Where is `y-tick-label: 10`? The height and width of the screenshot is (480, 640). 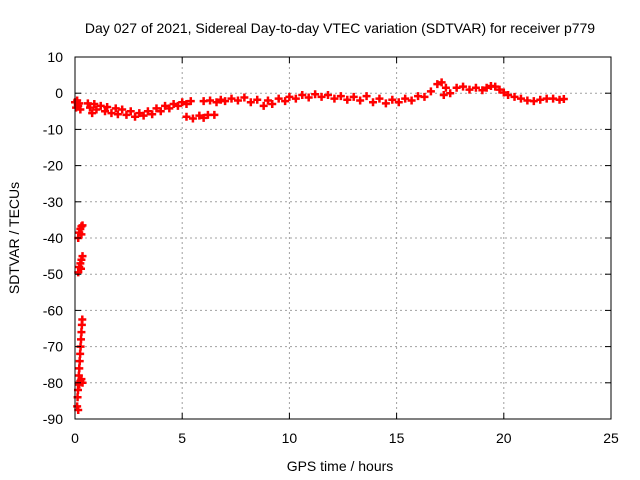
y-tick-label: 10 is located at coordinates (55, 57).